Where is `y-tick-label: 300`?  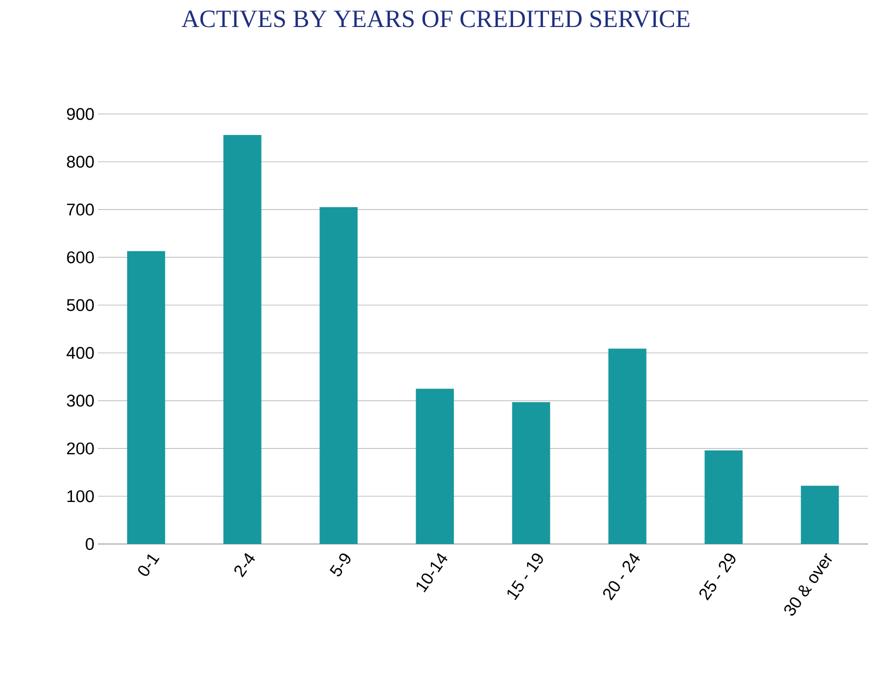
y-tick-label: 300 is located at coordinates (80, 400).